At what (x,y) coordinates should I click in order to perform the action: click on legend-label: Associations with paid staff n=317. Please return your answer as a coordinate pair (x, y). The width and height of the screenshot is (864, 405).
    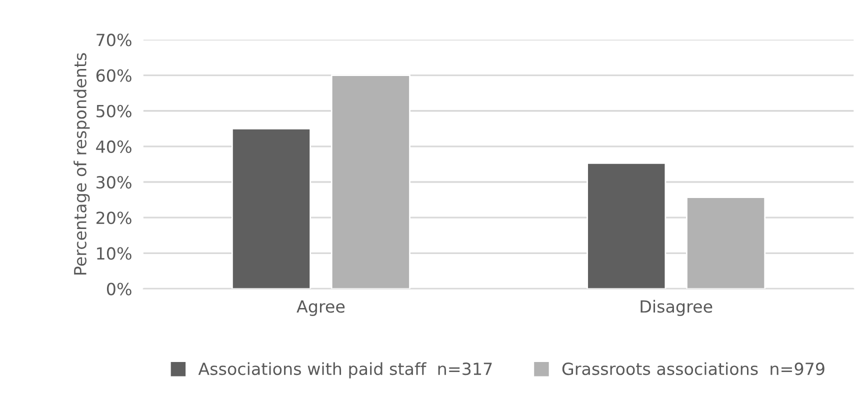
    Looking at the image, I should click on (345, 370).